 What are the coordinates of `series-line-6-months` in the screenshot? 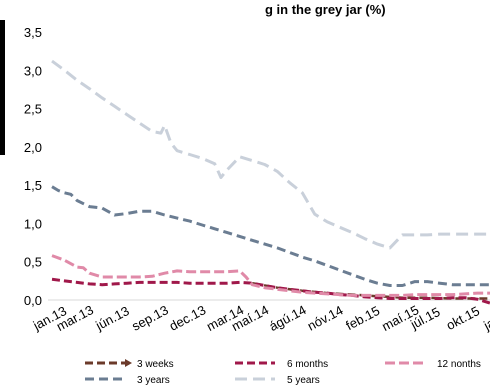 It's located at (270, 291).